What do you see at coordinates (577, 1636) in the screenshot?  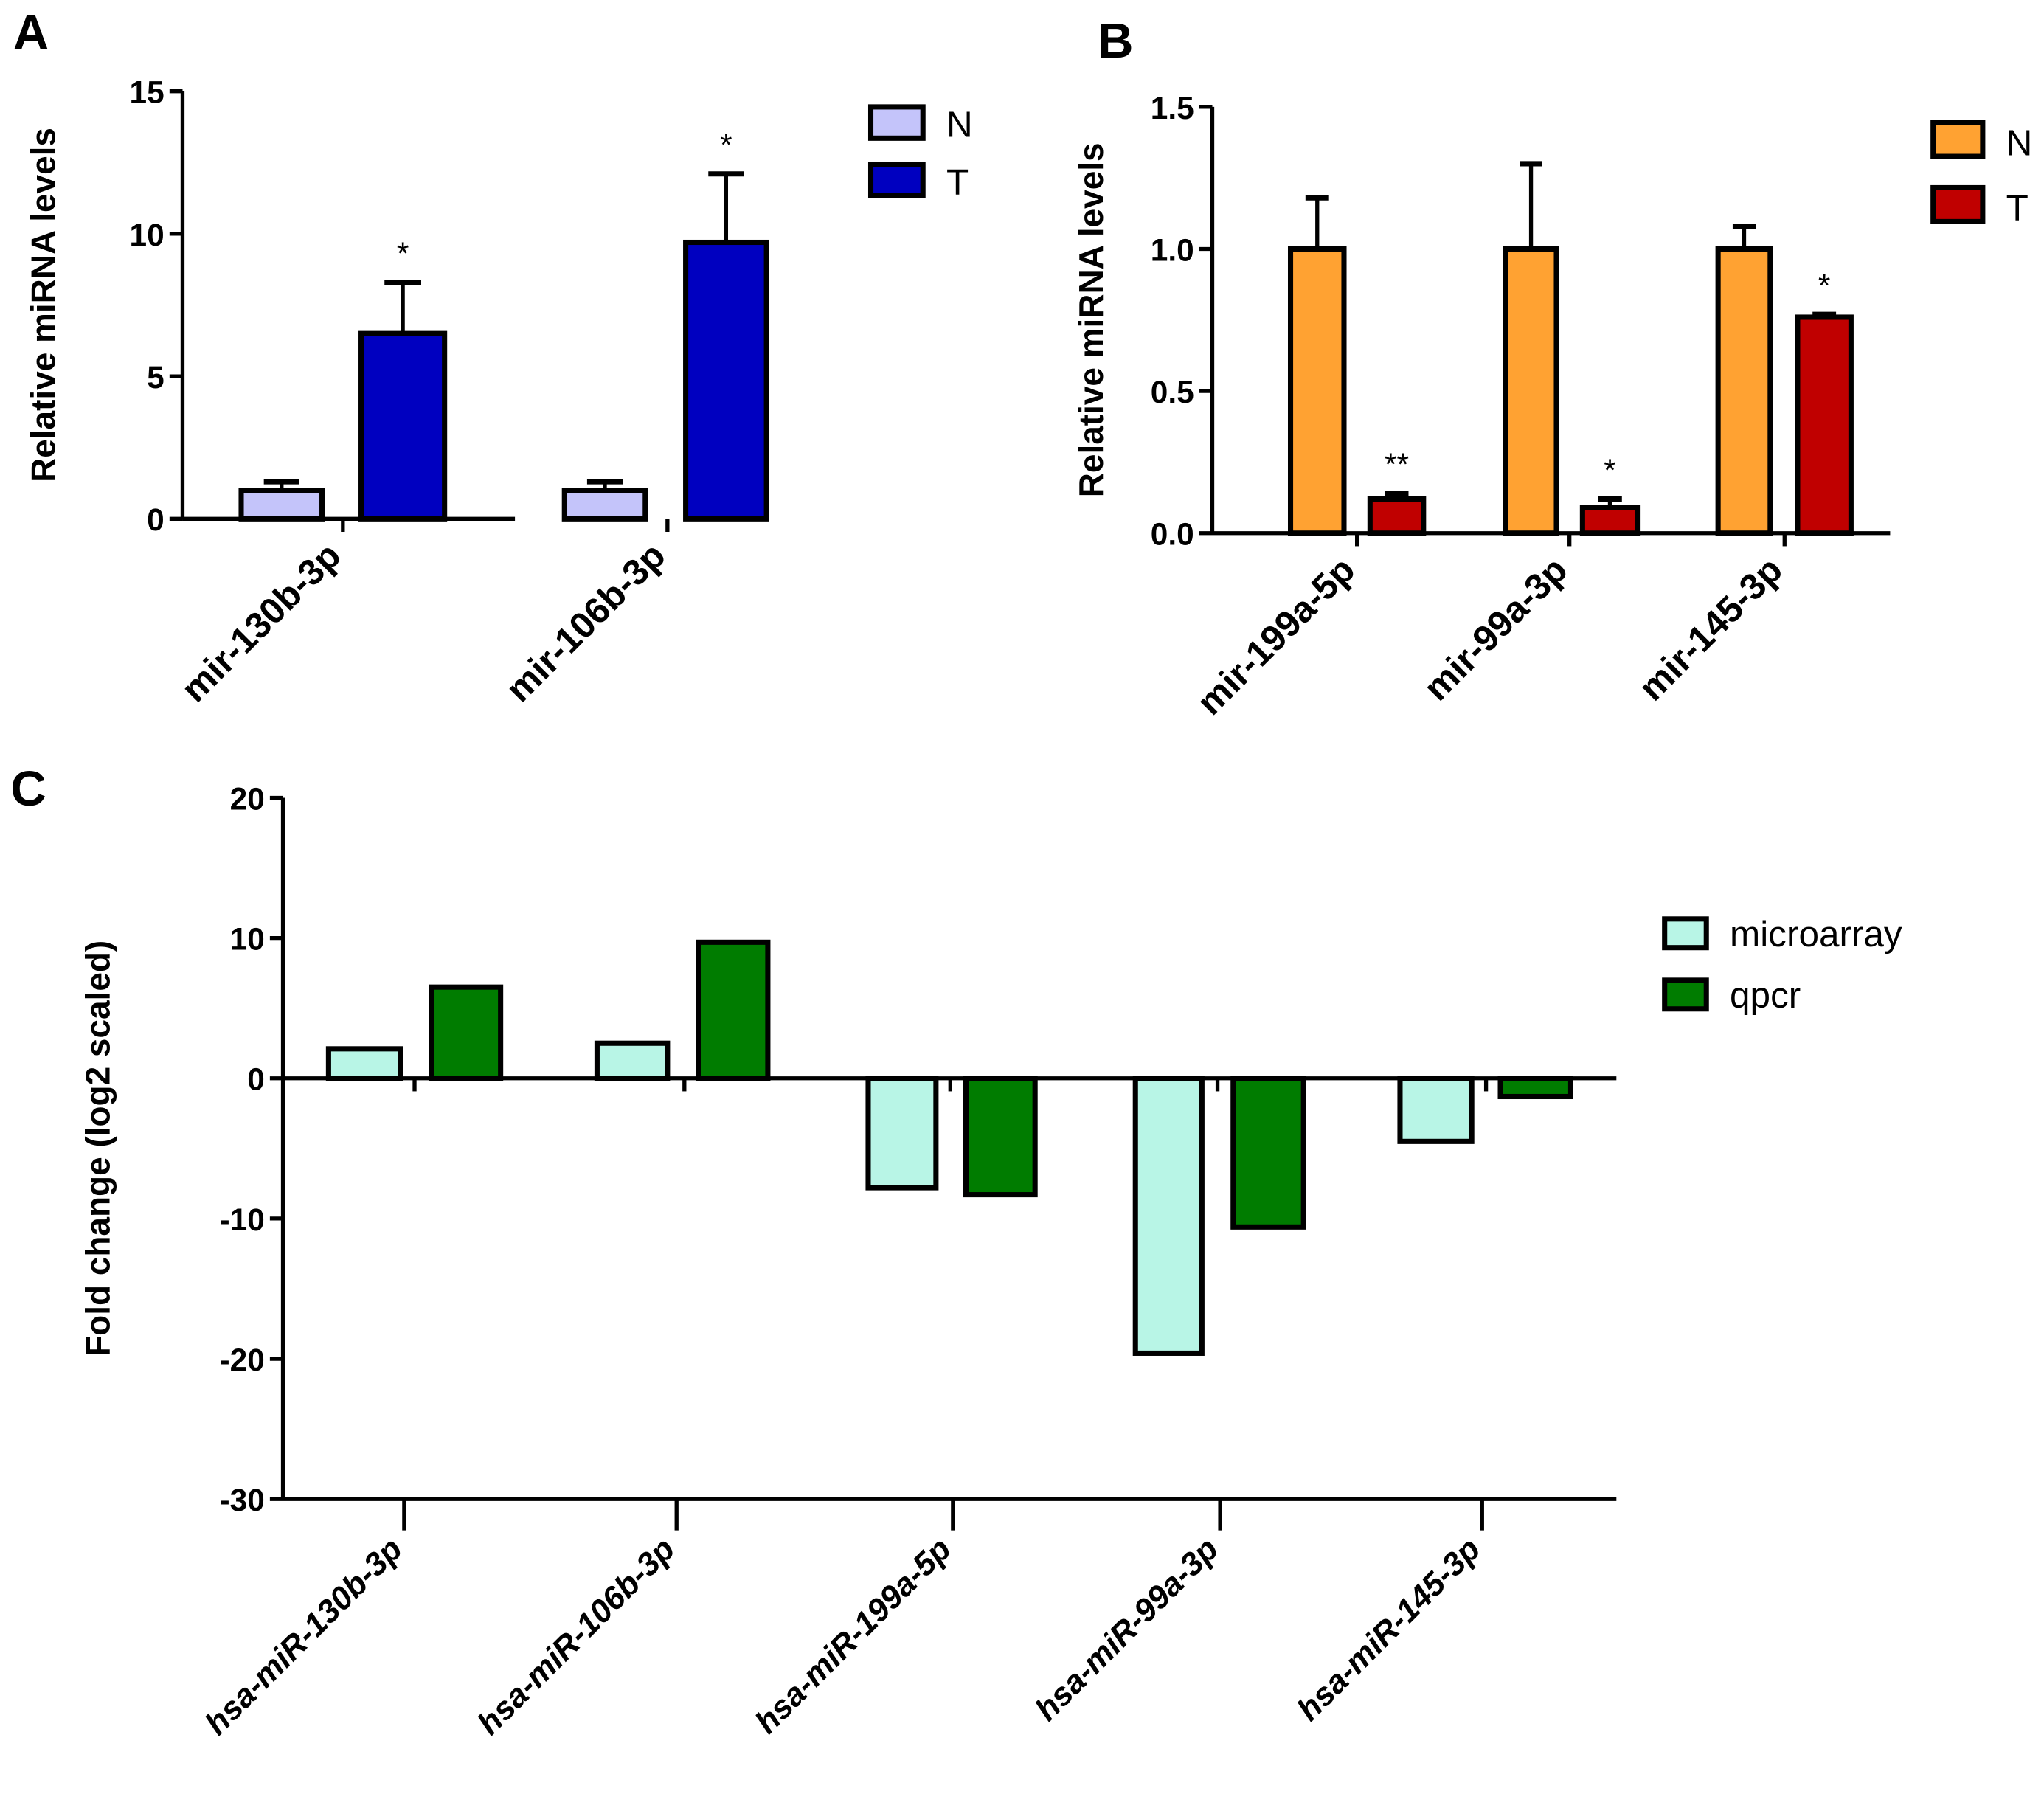 I see `x-tick-label: hsa-miR-106b-3p` at bounding box center [577, 1636].